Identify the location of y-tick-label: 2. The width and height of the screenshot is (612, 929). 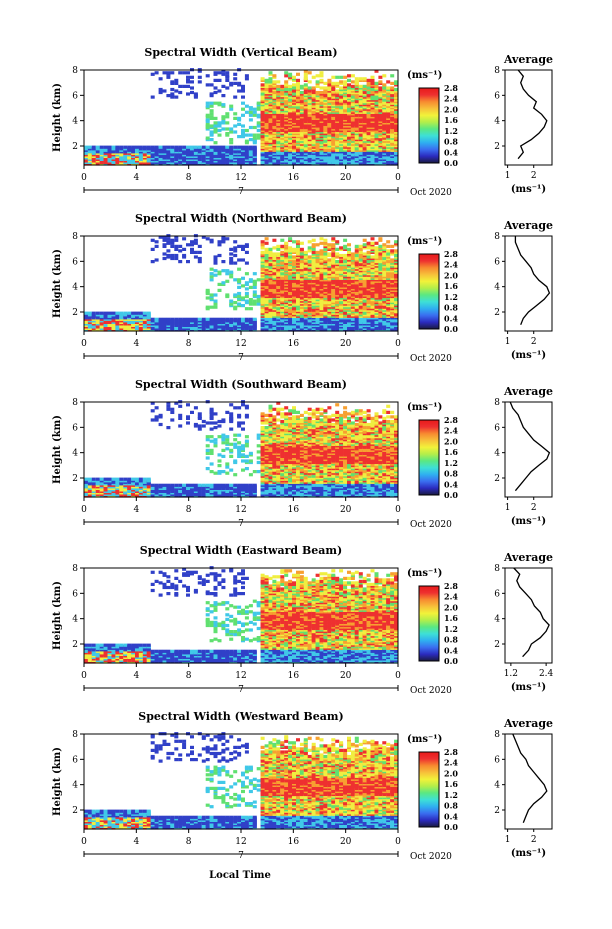
(75, 147).